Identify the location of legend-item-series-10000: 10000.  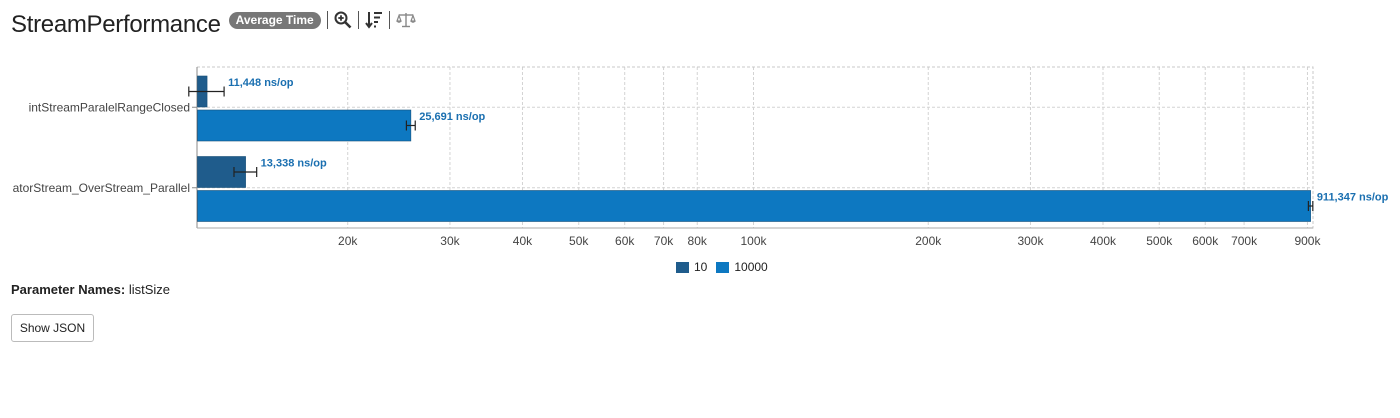
(742, 267).